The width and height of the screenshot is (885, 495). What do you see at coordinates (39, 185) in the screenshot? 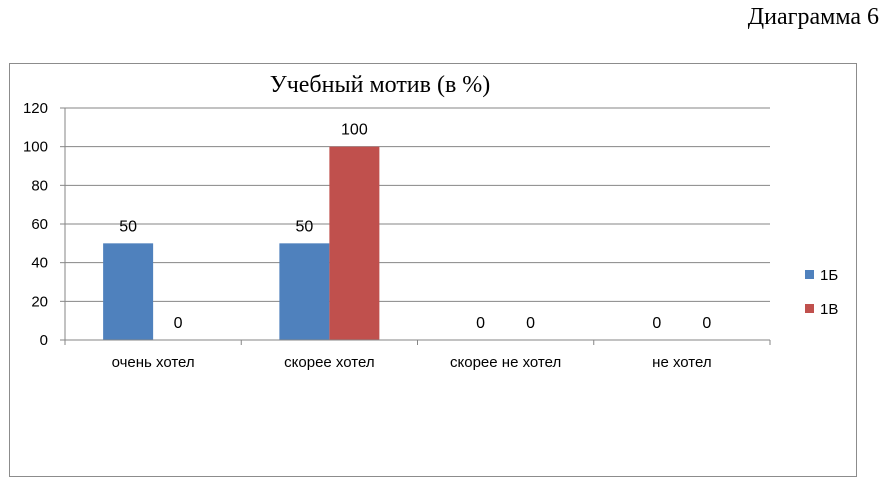
I see `y-tick-label: 80` at bounding box center [39, 185].